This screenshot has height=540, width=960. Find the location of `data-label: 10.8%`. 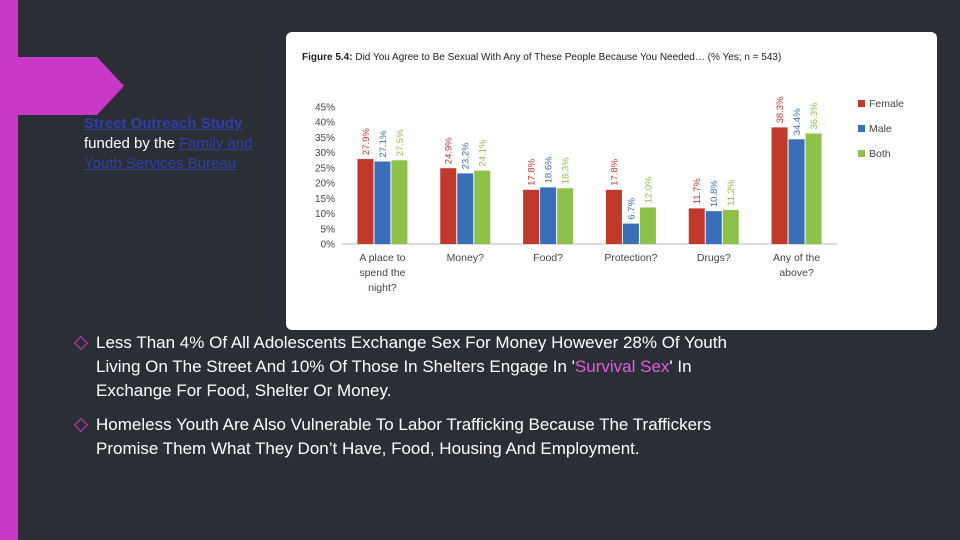

data-label: 10.8% is located at coordinates (714, 193).